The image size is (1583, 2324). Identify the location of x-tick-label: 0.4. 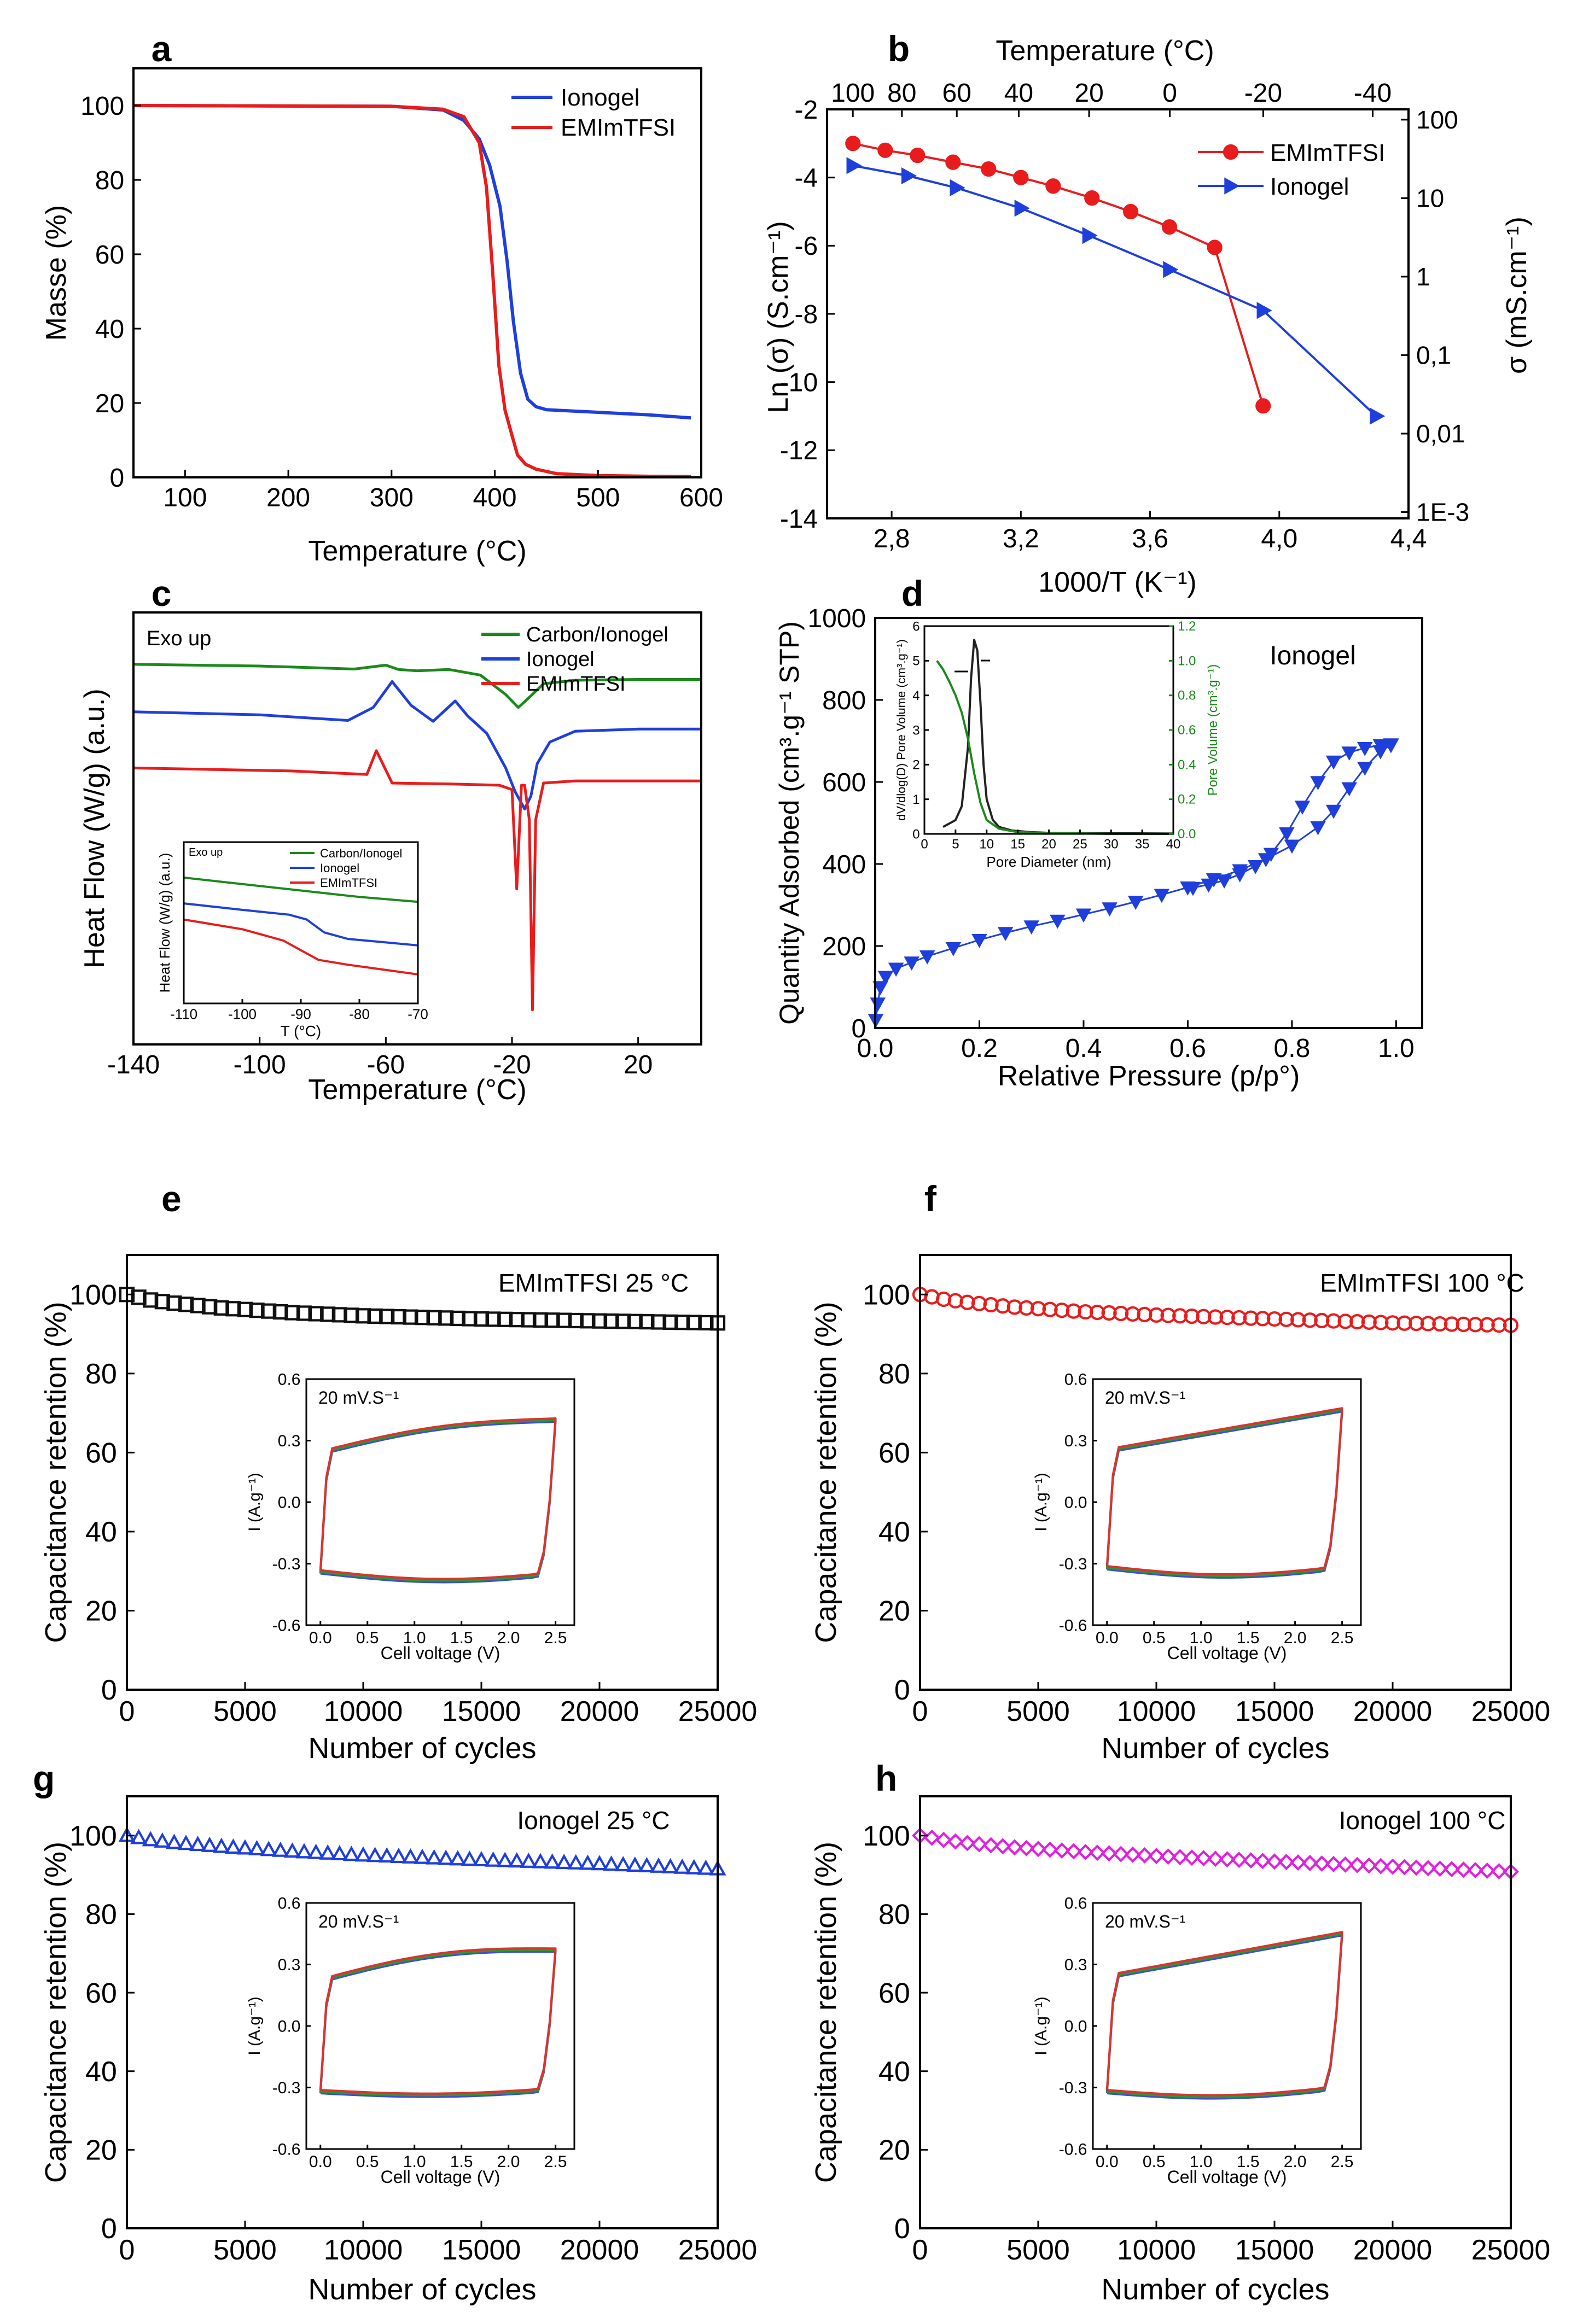
(1084, 1048).